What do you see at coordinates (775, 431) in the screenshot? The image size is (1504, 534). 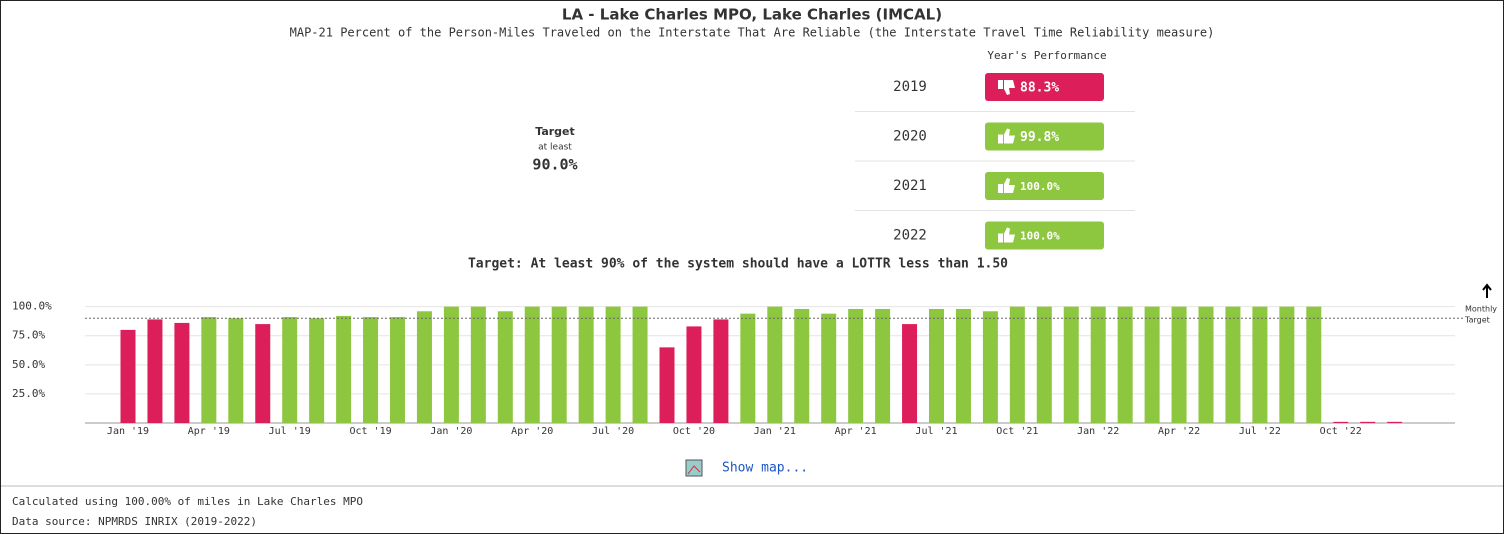 I see `x-tick-label: Jan '21` at bounding box center [775, 431].